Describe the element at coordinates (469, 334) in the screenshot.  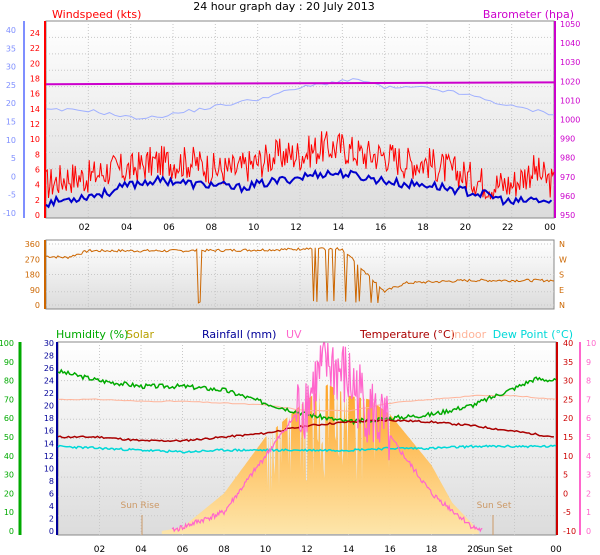
I see `indoor-label: Indoor` at that location.